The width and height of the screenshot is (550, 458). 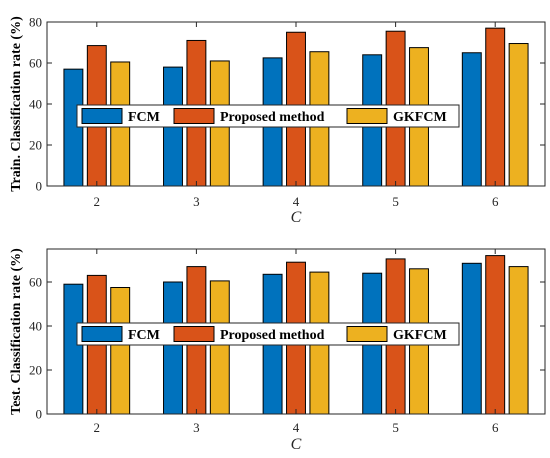 What do you see at coordinates (173, 348) in the screenshot?
I see `bar-fcm-c3` at bounding box center [173, 348].